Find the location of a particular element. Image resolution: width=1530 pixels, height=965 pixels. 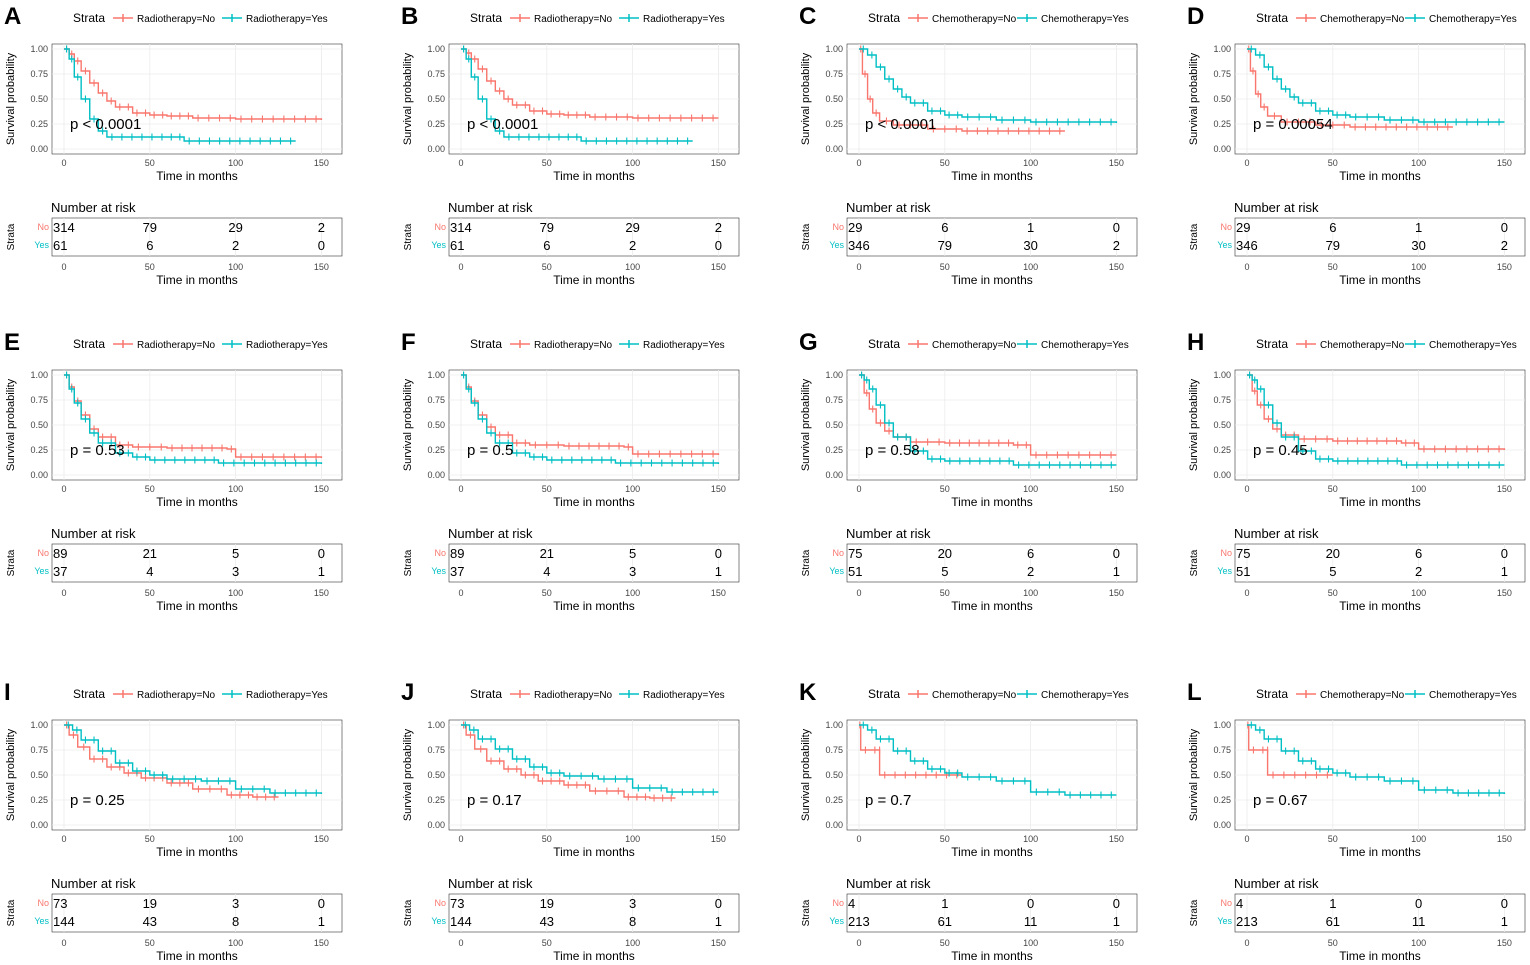

risk-value-yes: 346 is located at coordinates (859, 245).